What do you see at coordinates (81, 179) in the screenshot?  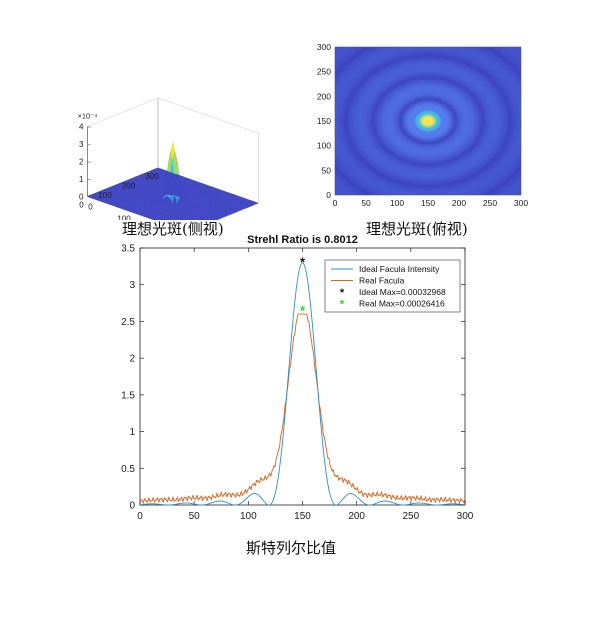 I see `z-tick-label: 1` at bounding box center [81, 179].